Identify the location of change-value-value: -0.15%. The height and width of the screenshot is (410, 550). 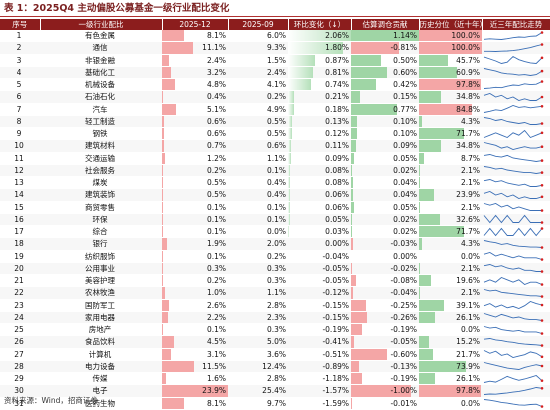
(335, 305).